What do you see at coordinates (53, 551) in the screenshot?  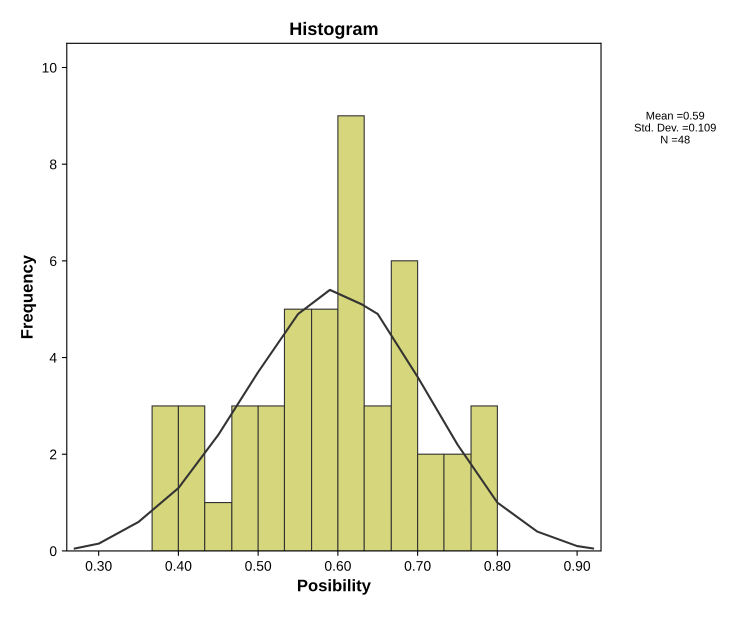 I see `y-tick-label: 0` at bounding box center [53, 551].